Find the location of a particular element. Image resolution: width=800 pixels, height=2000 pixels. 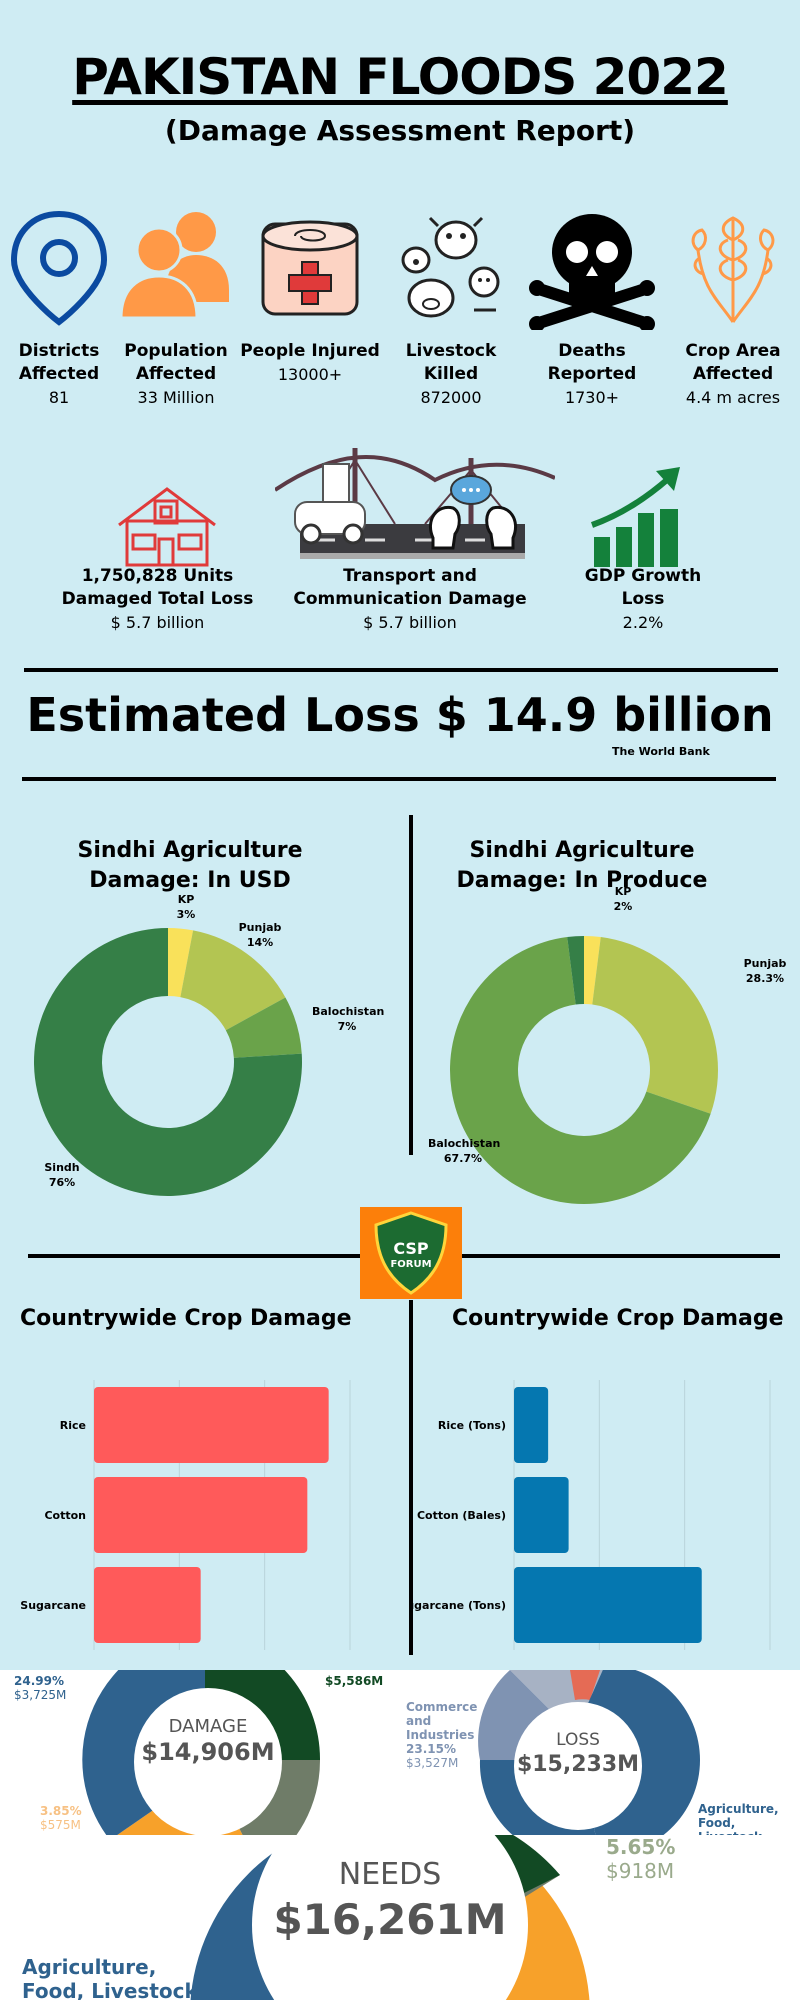

bar-category-label: Cotton is located at coordinates (65, 1515).